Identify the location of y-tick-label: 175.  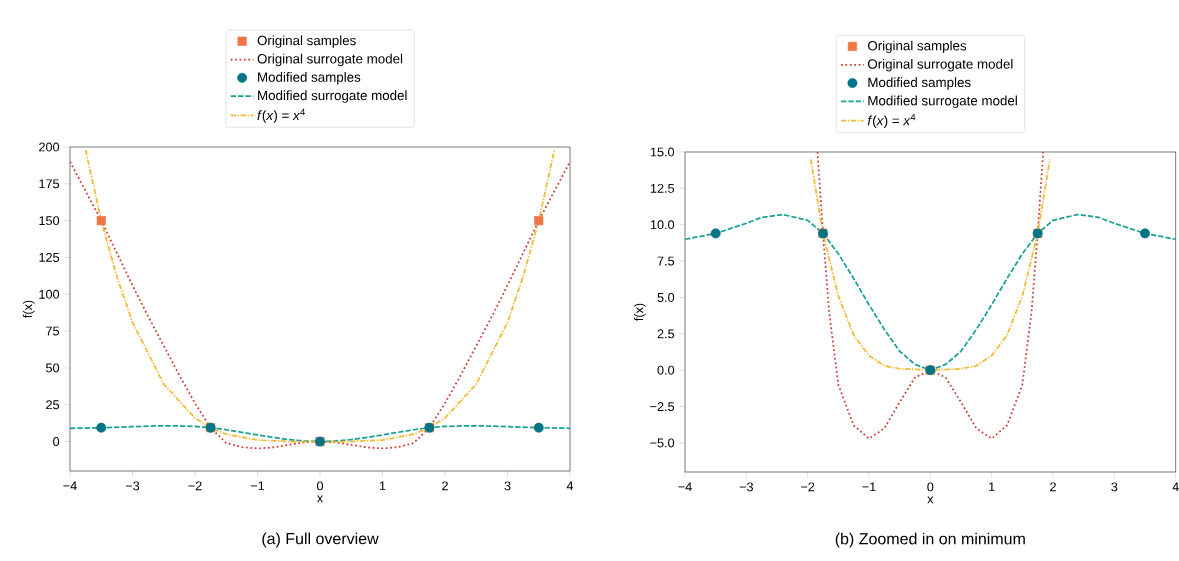
(49, 184).